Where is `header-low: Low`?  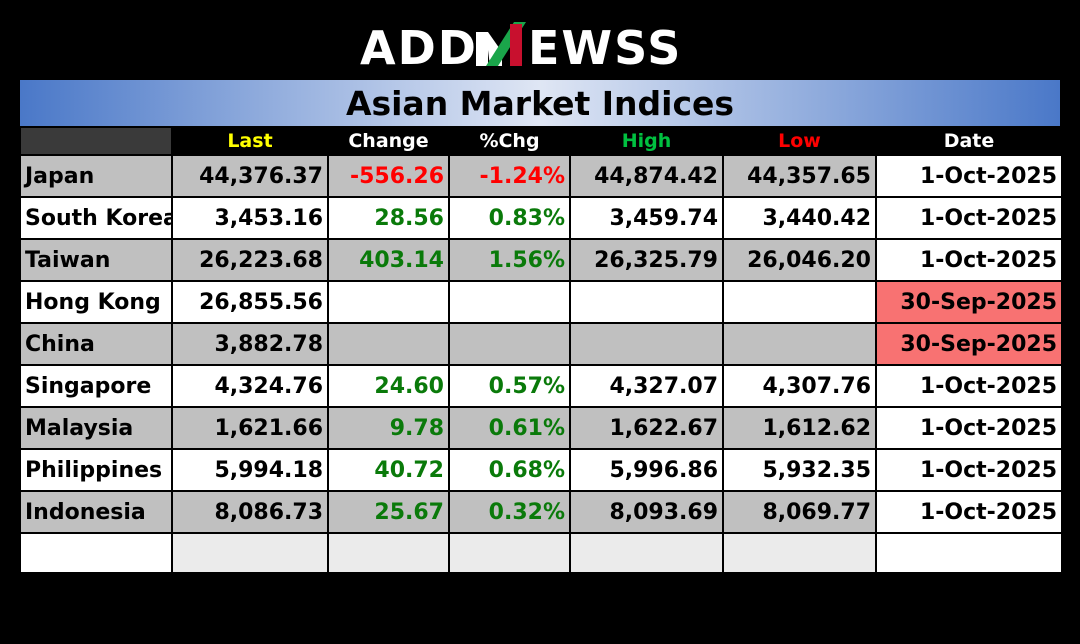 header-low: Low is located at coordinates (799, 141).